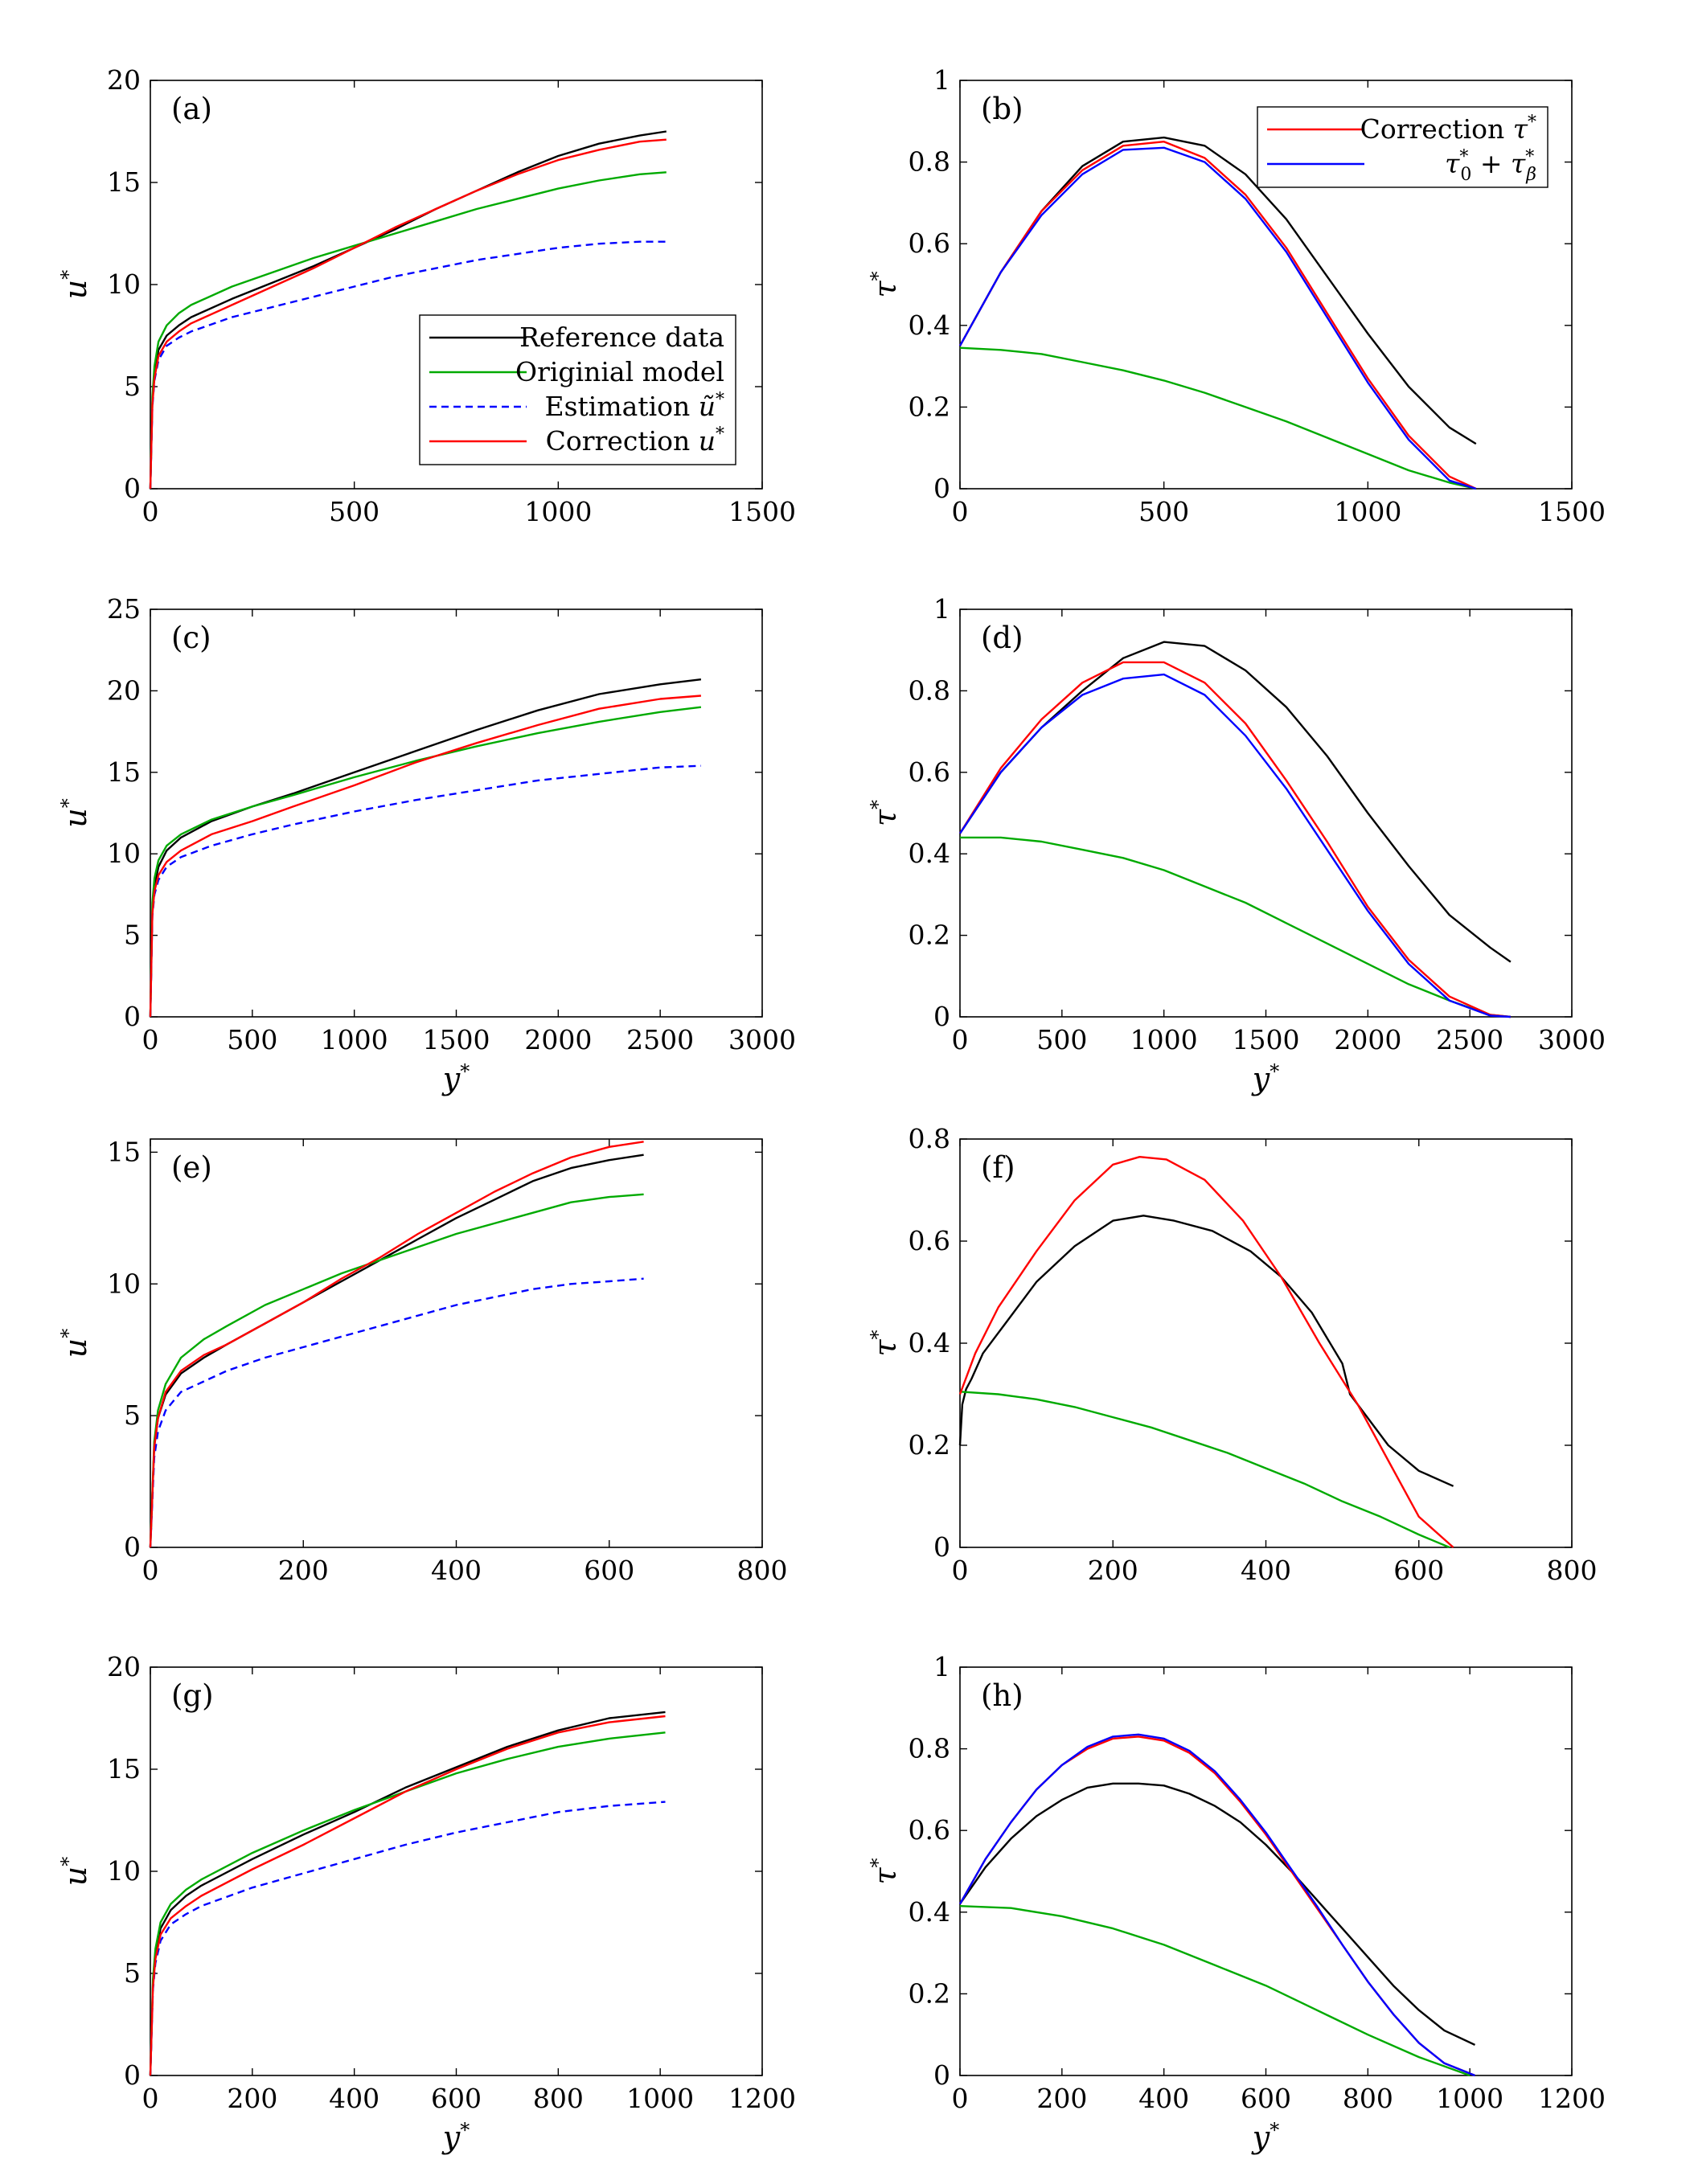  What do you see at coordinates (635, 440) in the screenshot?
I see `legend-label: Correction u*` at bounding box center [635, 440].